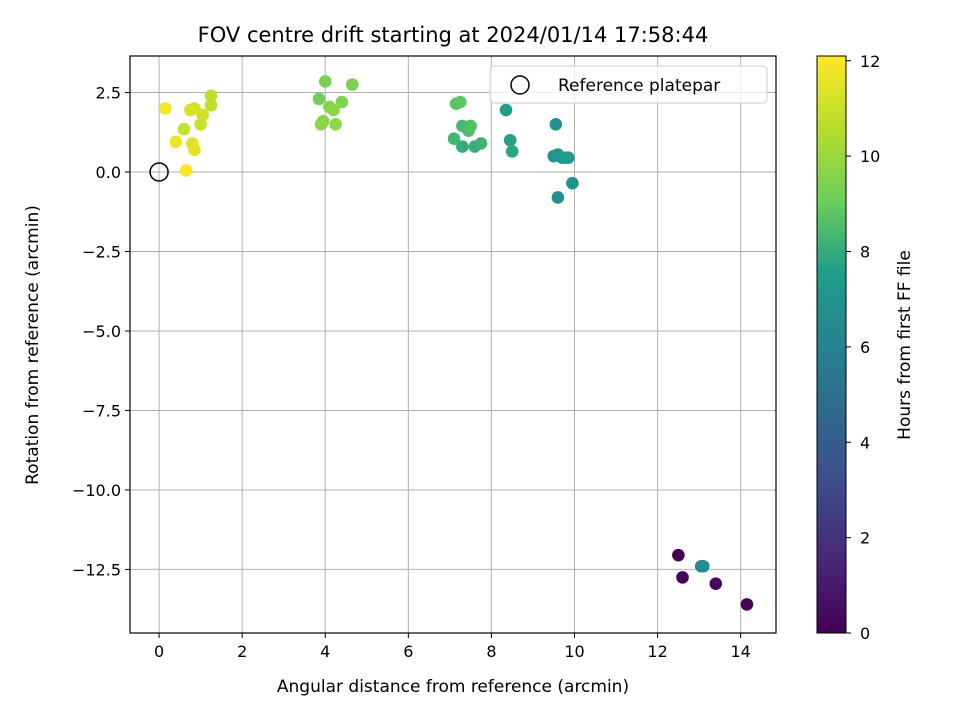 This screenshot has height=720, width=960. I want to click on colorbar-tick-label: 2, so click(865, 538).